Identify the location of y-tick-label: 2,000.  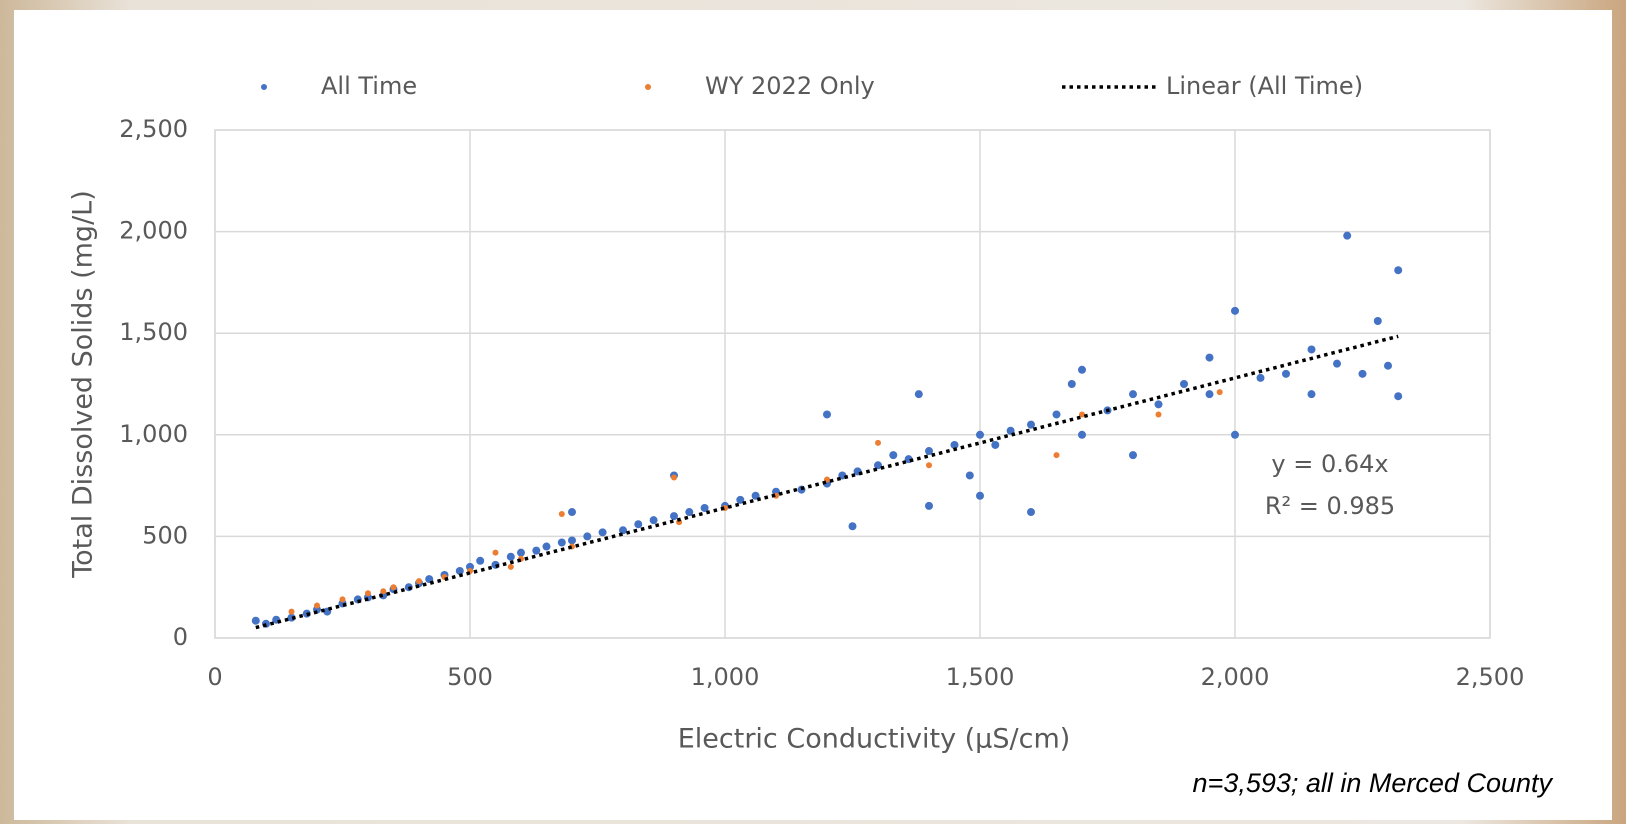
(153, 231).